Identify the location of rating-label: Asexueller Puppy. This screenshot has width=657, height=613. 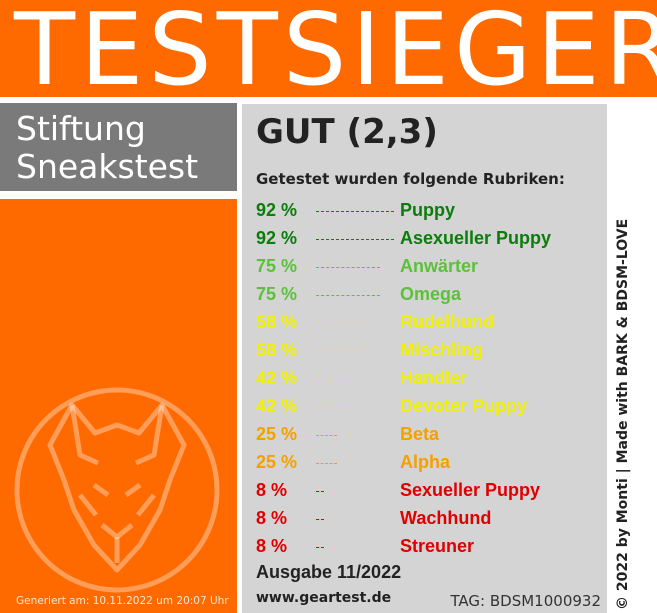
(476, 238).